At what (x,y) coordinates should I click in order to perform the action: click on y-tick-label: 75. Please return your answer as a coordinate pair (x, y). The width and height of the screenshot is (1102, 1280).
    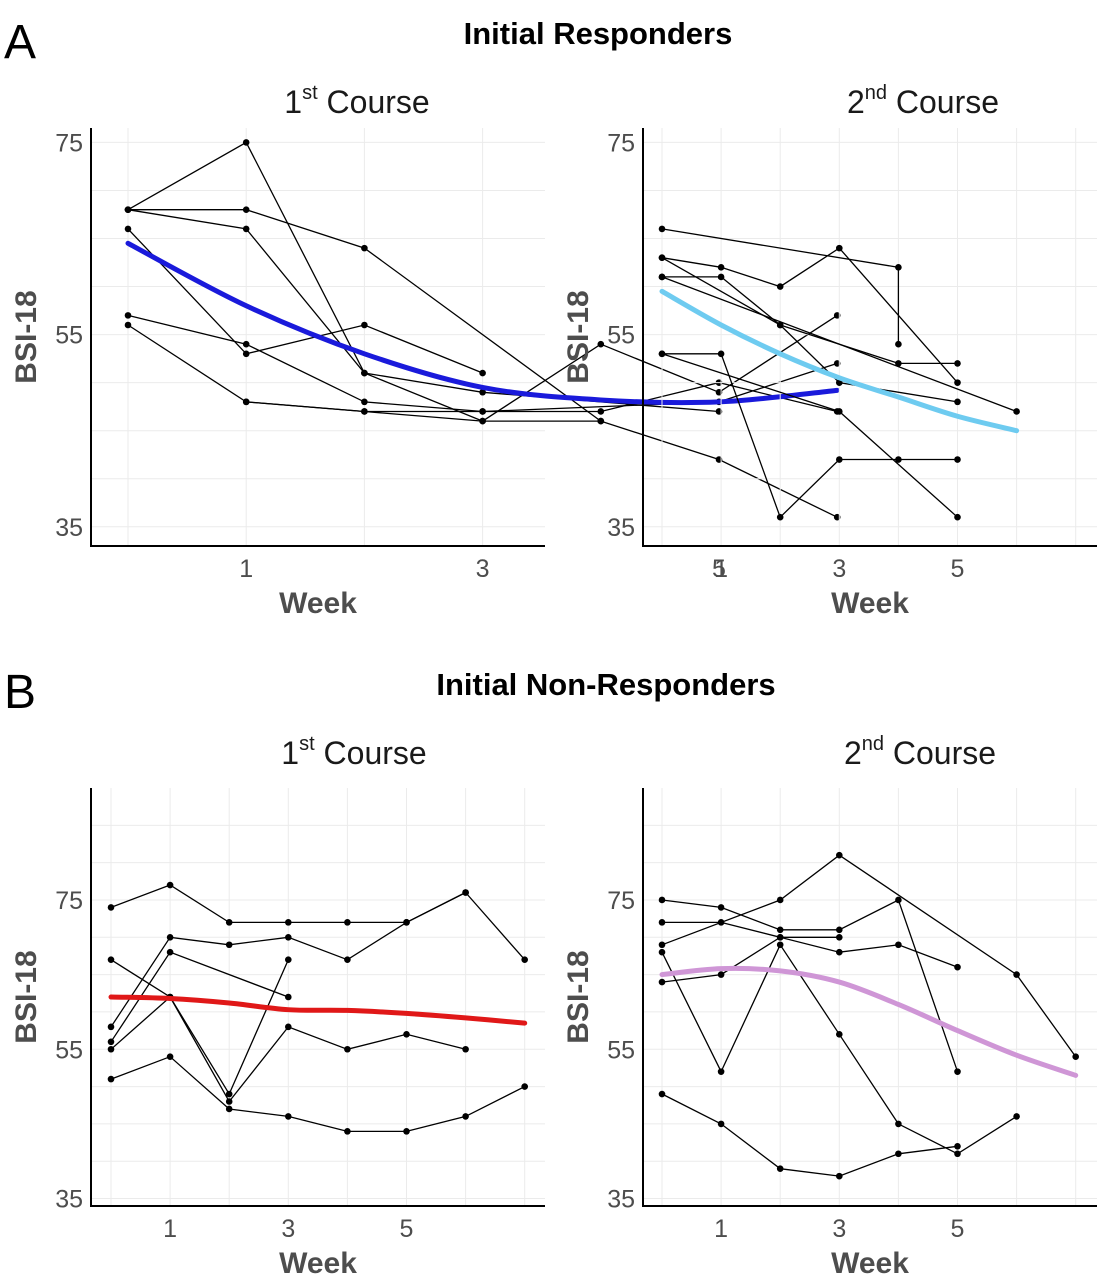
    Looking at the image, I should click on (69, 143).